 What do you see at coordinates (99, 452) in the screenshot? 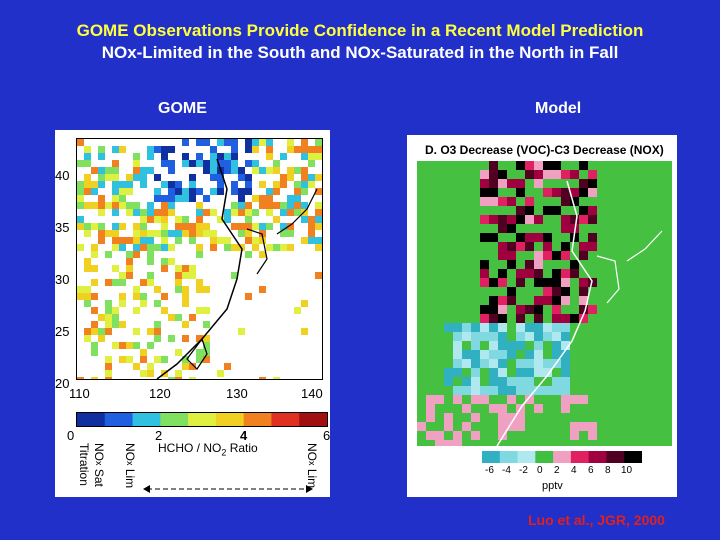
I see `regime-nox-text: NO` at bounding box center [99, 452].